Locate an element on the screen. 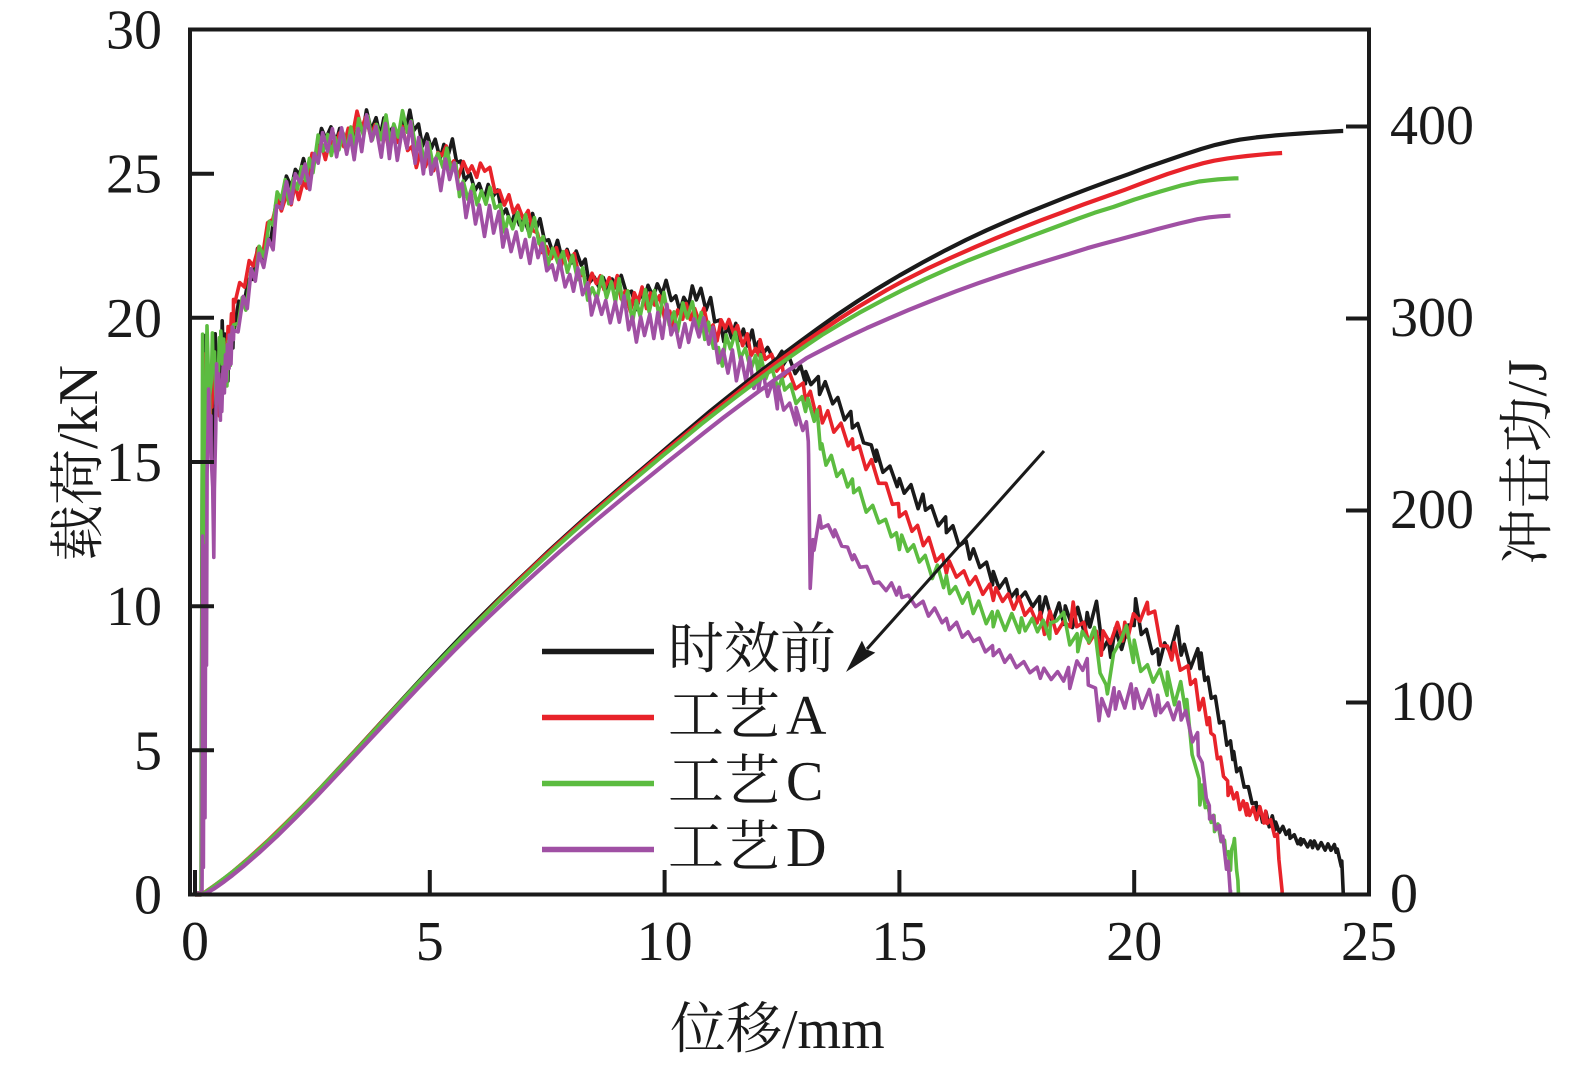 The image size is (1575, 1069). svg-text: D is located at coordinates (806, 848).